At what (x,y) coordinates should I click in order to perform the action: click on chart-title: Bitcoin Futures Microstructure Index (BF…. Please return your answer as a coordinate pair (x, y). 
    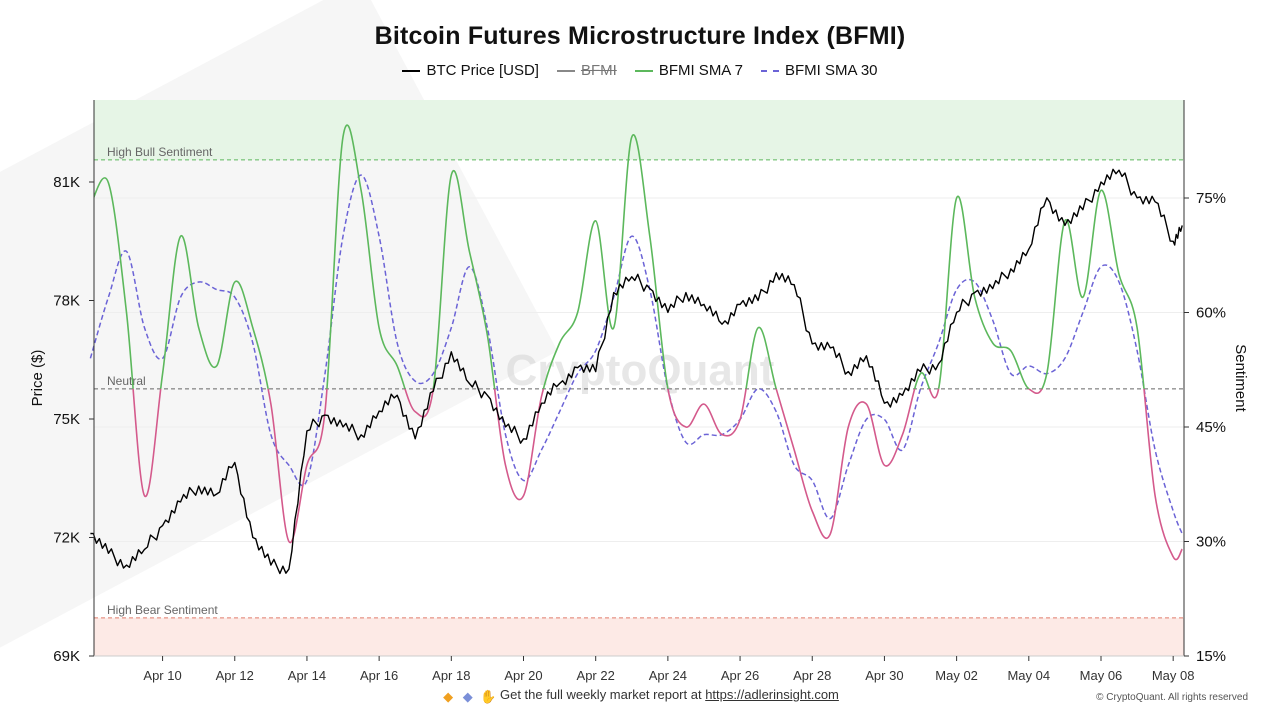
    Looking at the image, I should click on (640, 36).